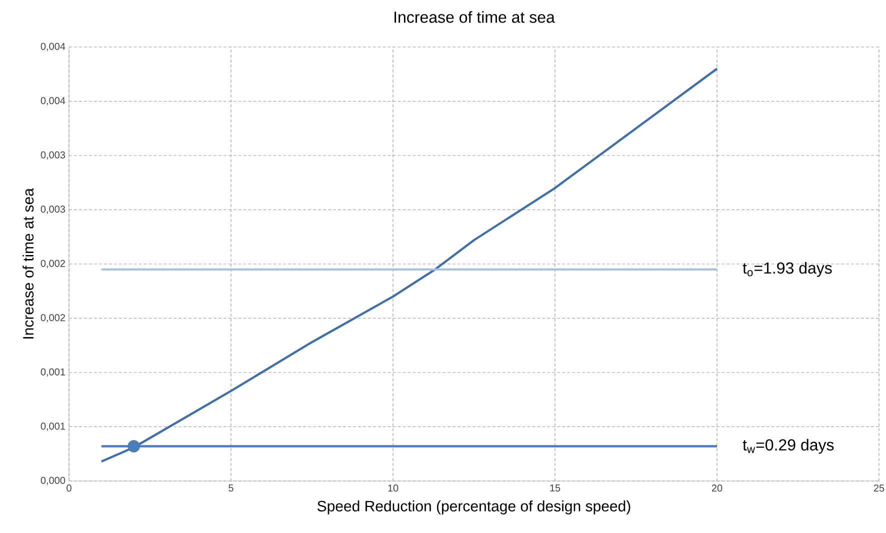  I want to click on x-tick-label: 5, so click(231, 488).